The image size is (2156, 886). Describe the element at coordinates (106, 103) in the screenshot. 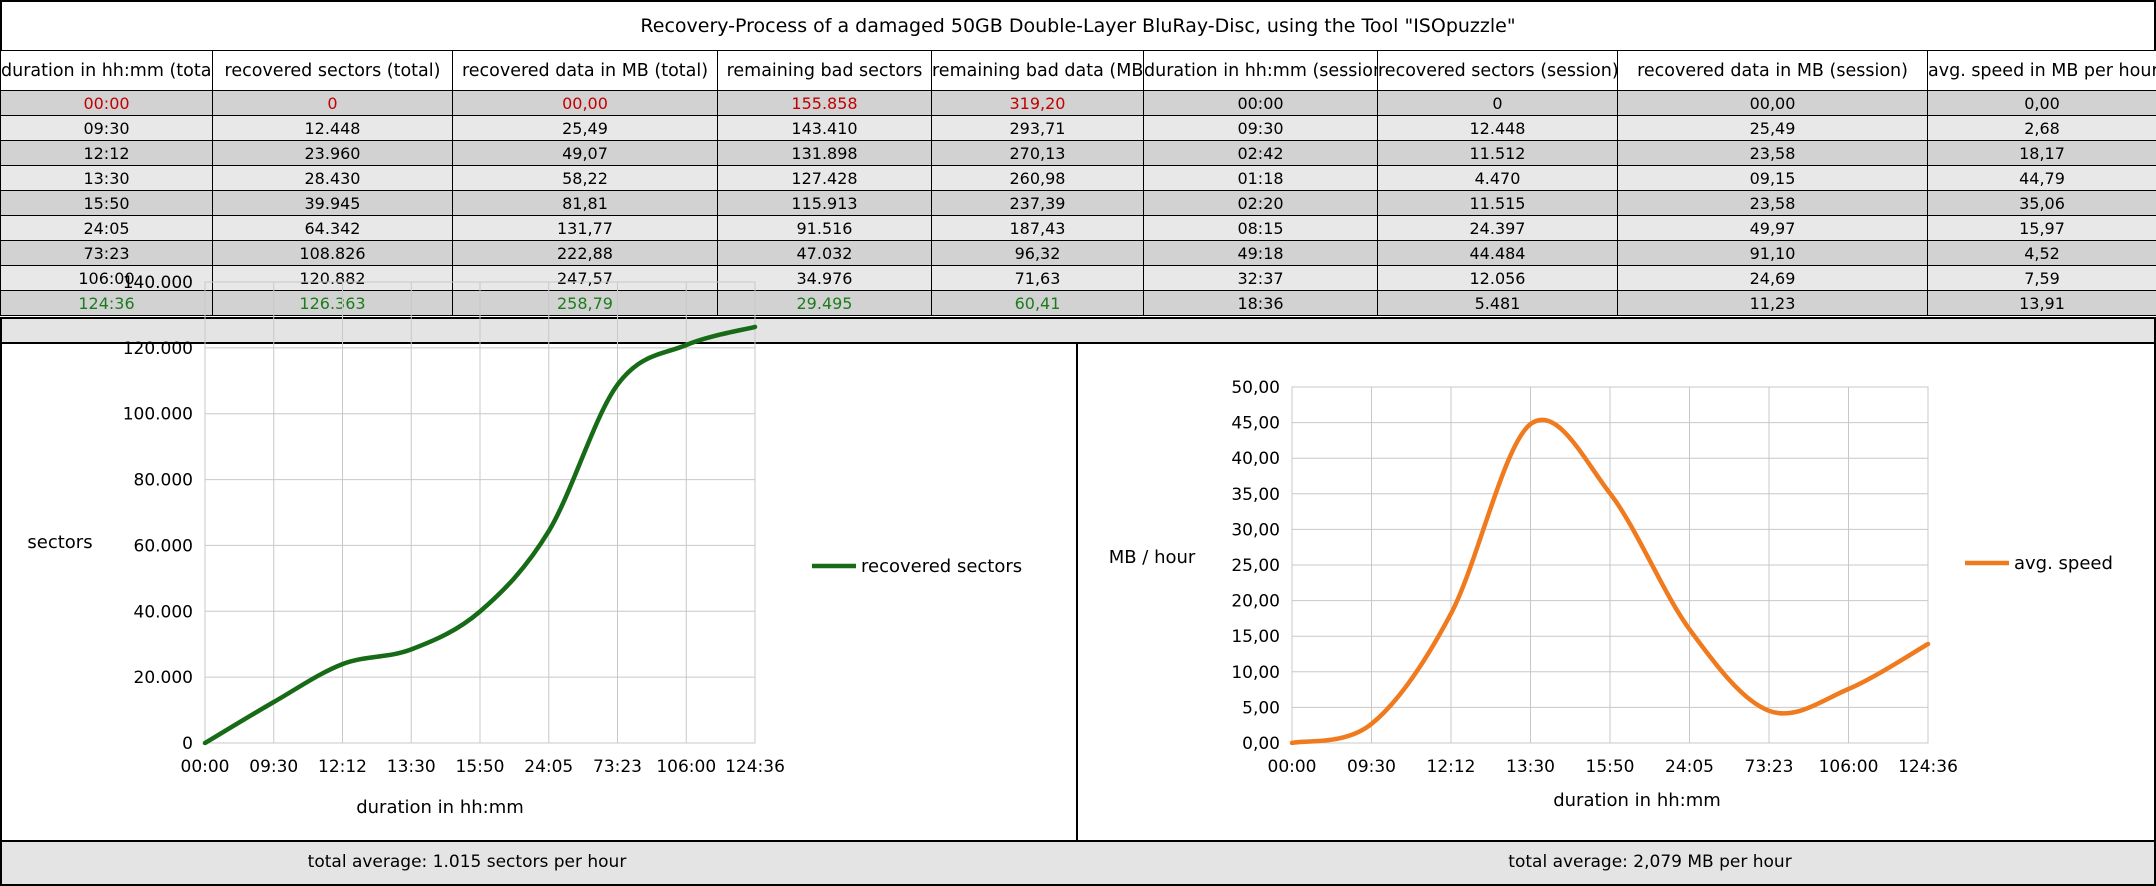

I see `table-cell: 00:00` at that location.